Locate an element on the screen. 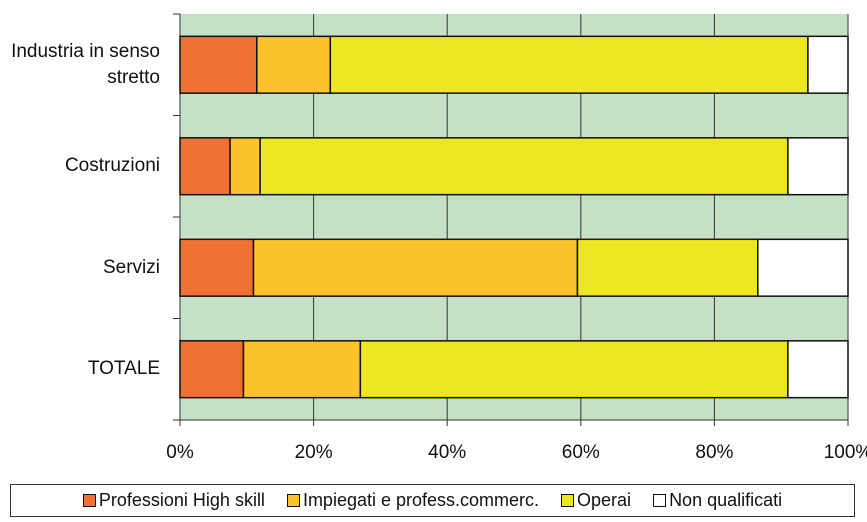  y-tick-label: Industria in senso stretto is located at coordinates (85, 64).